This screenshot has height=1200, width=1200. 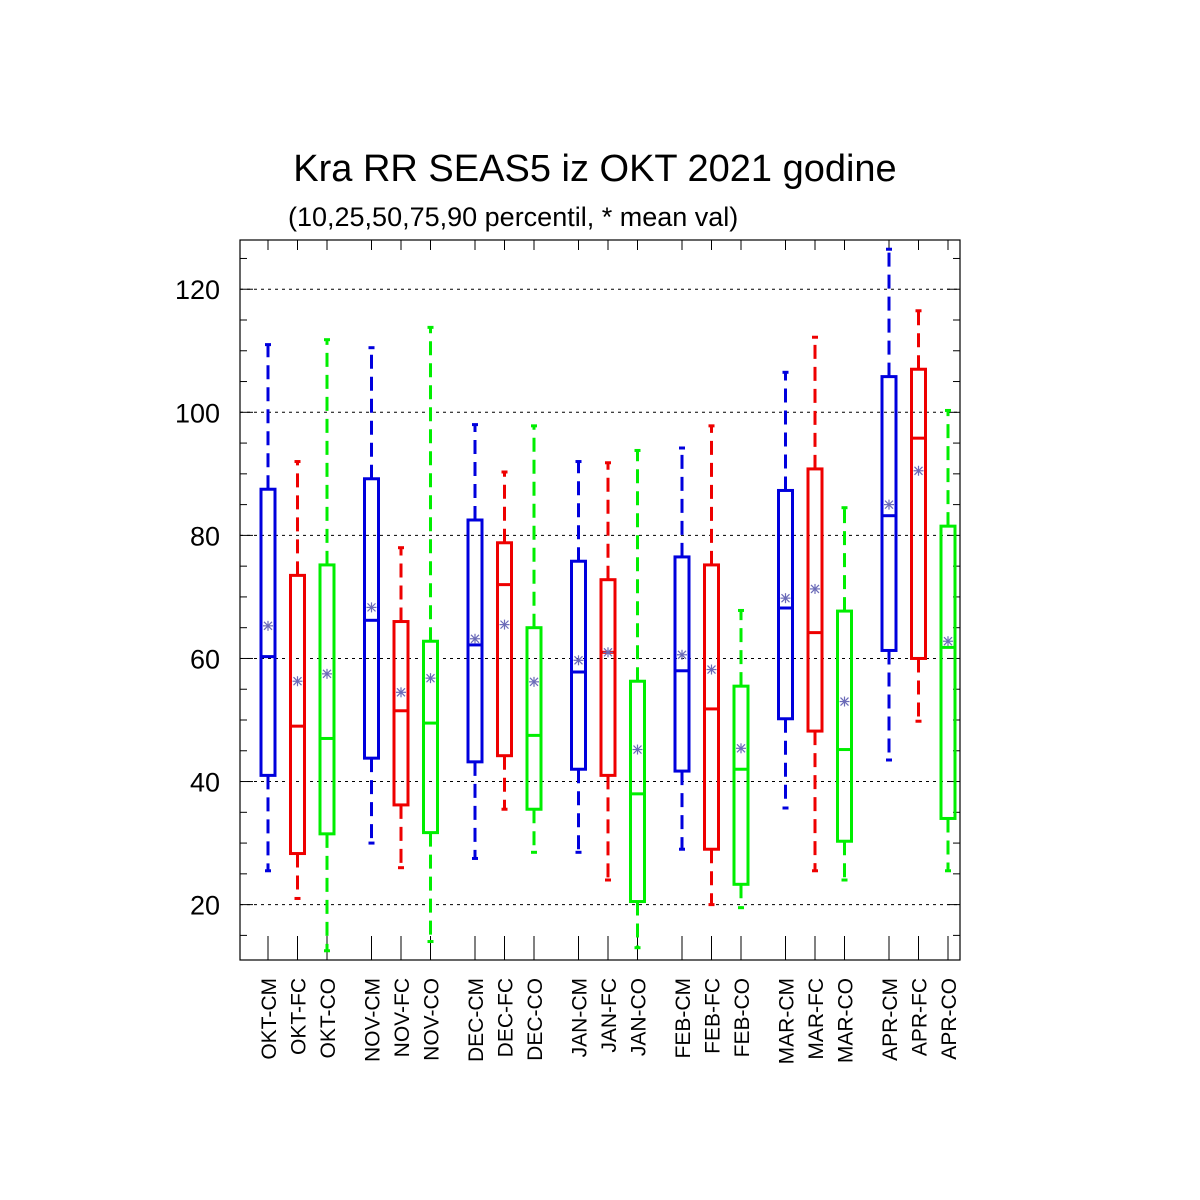 I want to click on x-tick-label: OKT-FC, so click(x=299, y=1016).